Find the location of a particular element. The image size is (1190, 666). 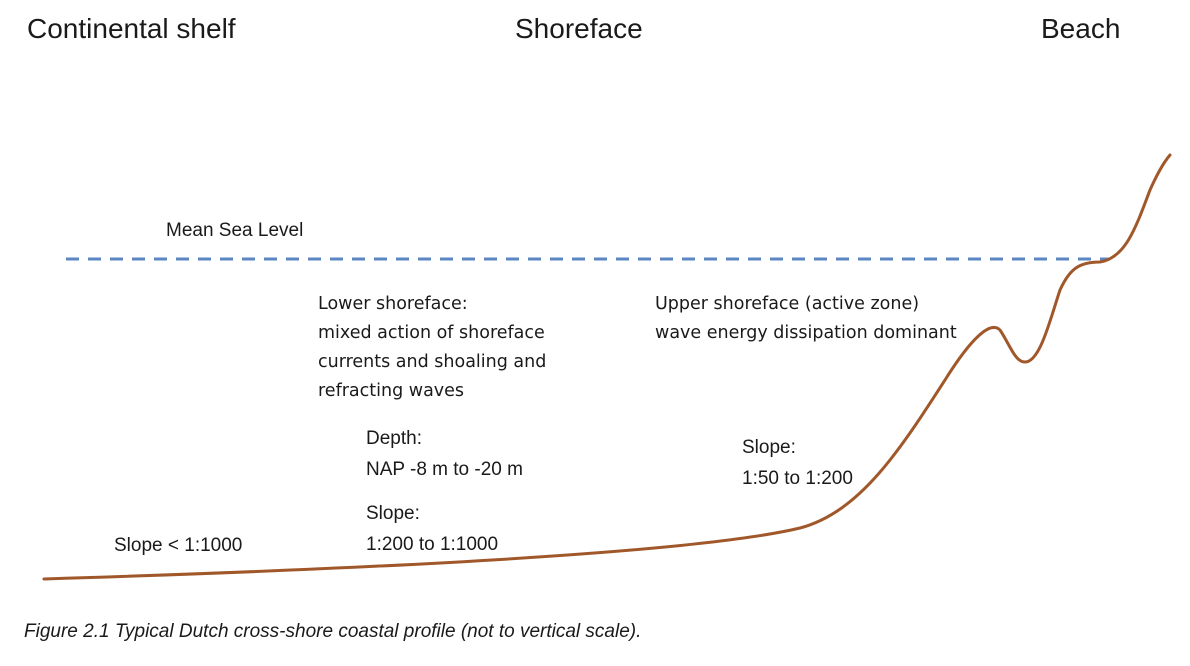

zone-label-shoreface: Shoreface is located at coordinates (579, 28).